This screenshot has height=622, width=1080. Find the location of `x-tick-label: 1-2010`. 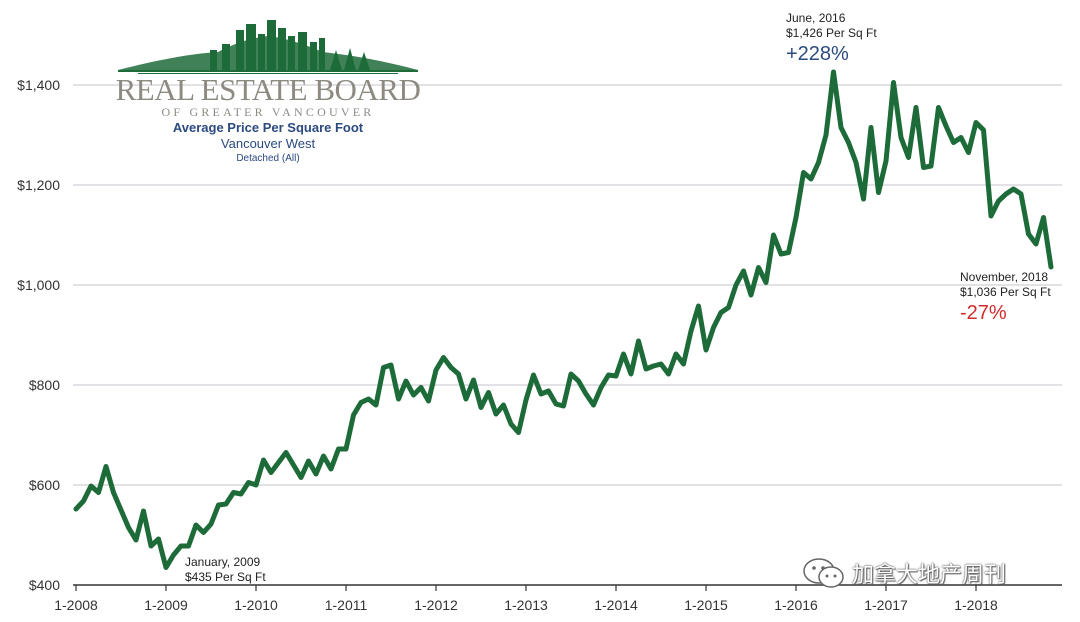

x-tick-label: 1-2010 is located at coordinates (256, 605).